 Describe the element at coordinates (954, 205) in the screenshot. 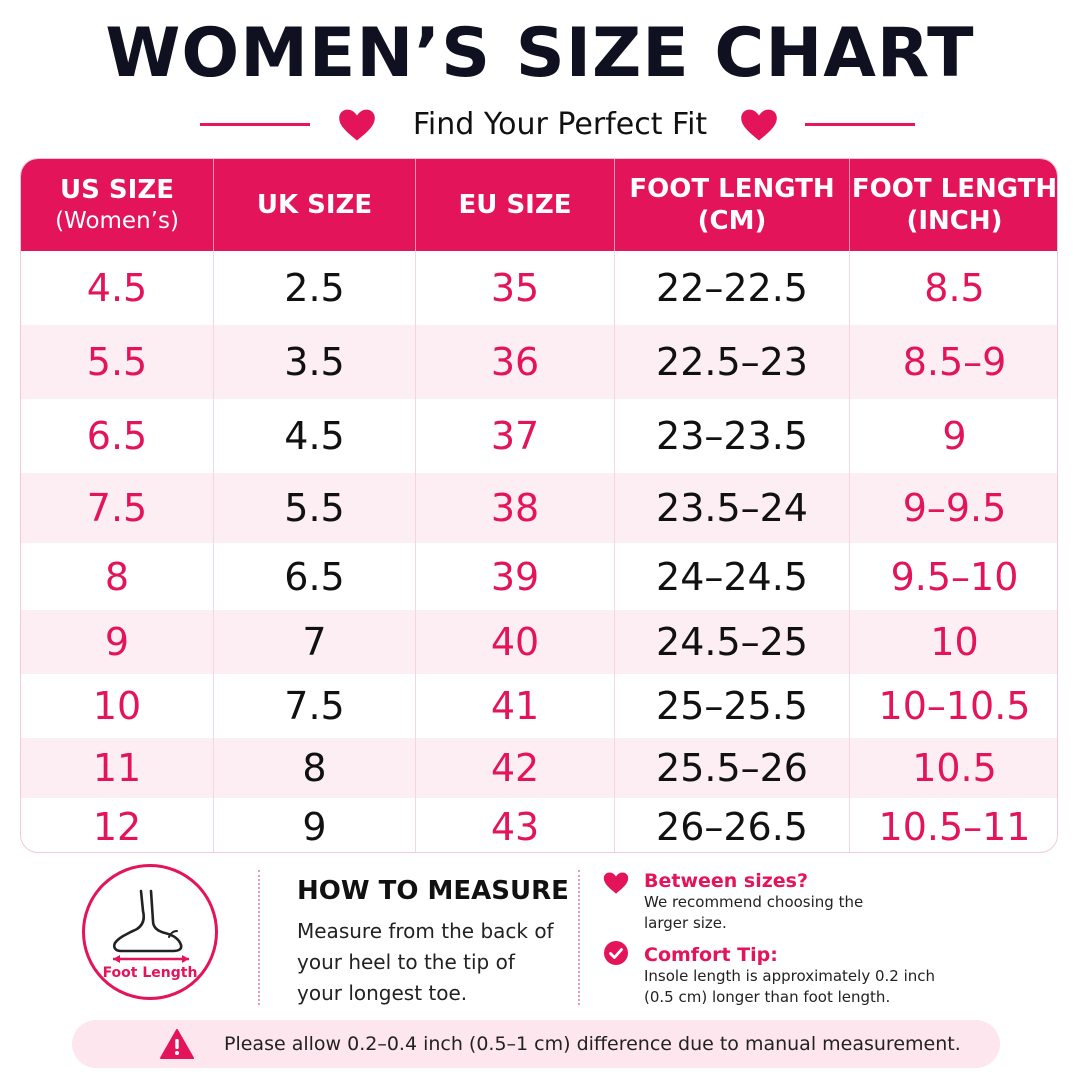

I see `header-foot-length-inch: FOOT LENGTH (INCH)` at that location.